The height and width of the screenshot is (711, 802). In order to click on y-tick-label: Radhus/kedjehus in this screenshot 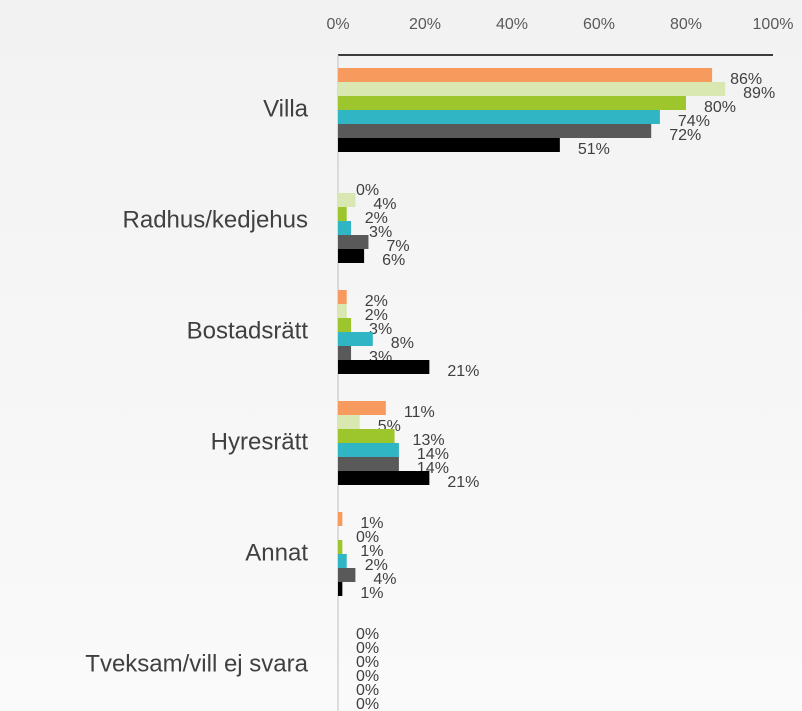, I will do `click(215, 219)`.